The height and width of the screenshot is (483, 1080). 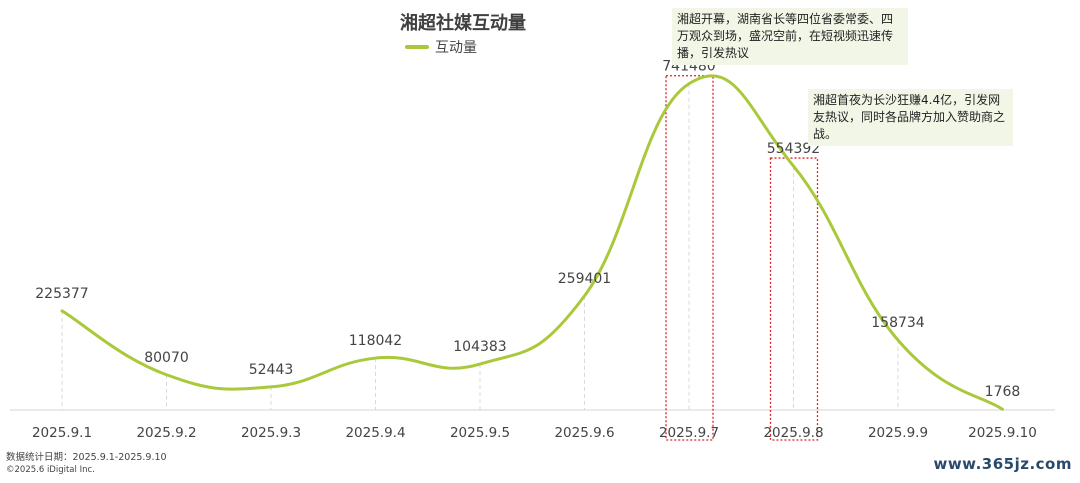 What do you see at coordinates (417, 47) in the screenshot?
I see `legend-swatch` at bounding box center [417, 47].